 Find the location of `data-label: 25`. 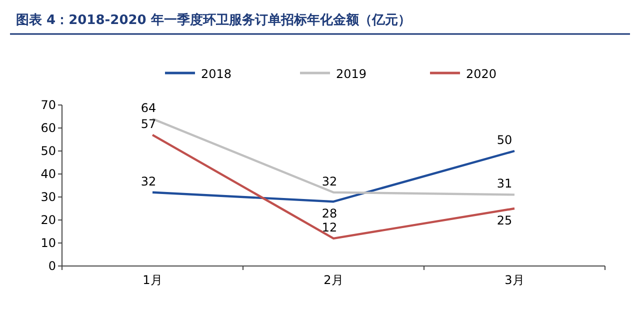

data-label: 25 is located at coordinates (504, 221).